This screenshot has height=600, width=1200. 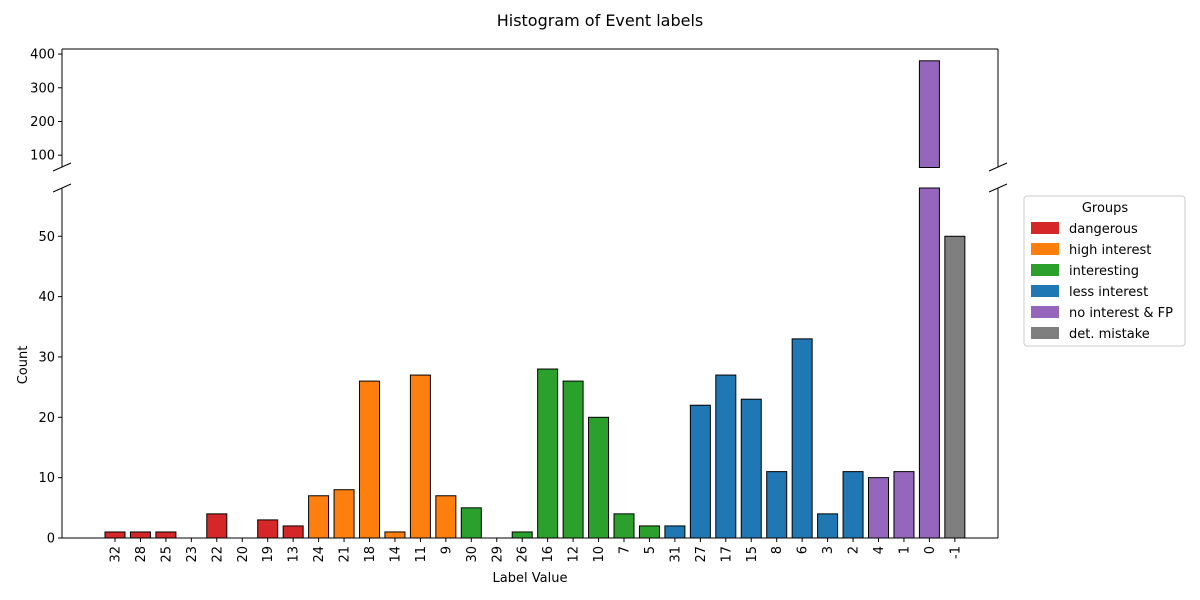 I want to click on x-tick-label: 11, so click(x=421, y=554).